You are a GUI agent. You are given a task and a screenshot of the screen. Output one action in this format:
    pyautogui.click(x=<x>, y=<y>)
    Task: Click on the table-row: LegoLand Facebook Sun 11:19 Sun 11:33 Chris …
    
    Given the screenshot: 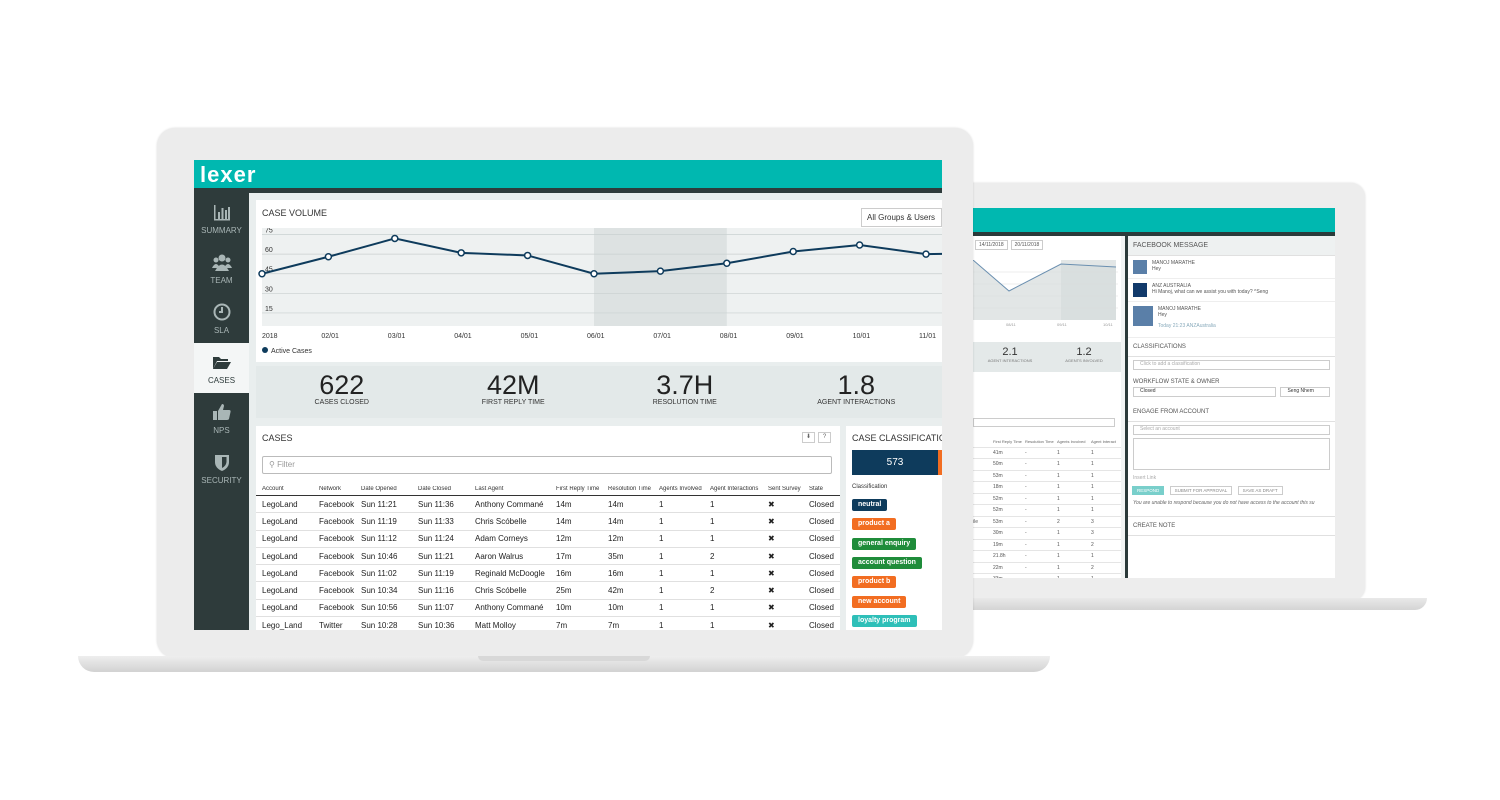 What is the action you would take?
    pyautogui.click(x=548, y=522)
    